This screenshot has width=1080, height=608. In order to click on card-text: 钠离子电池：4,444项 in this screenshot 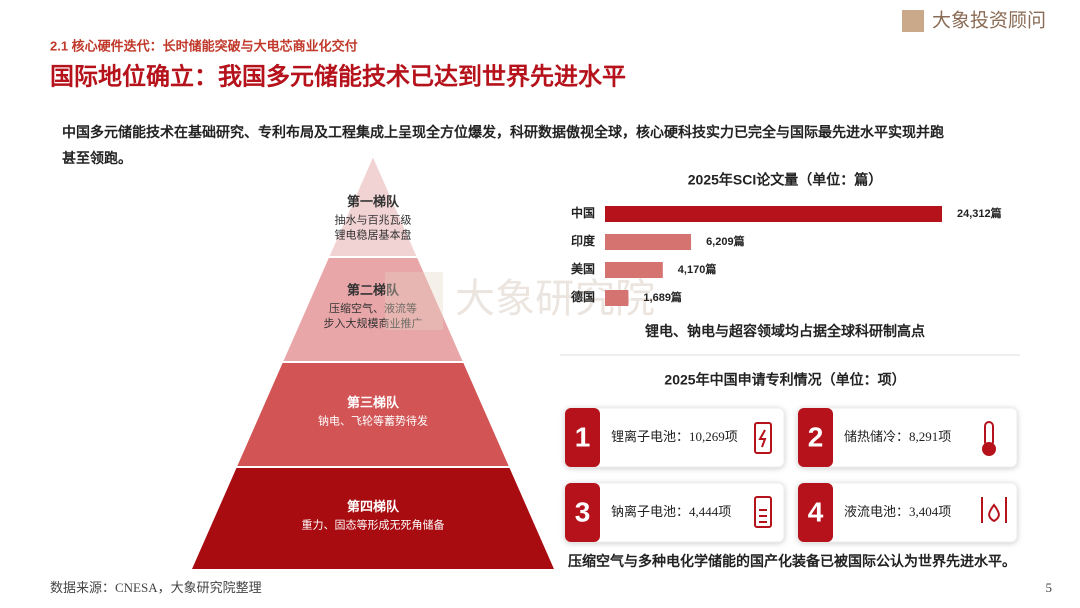, I will do `click(671, 511)`.